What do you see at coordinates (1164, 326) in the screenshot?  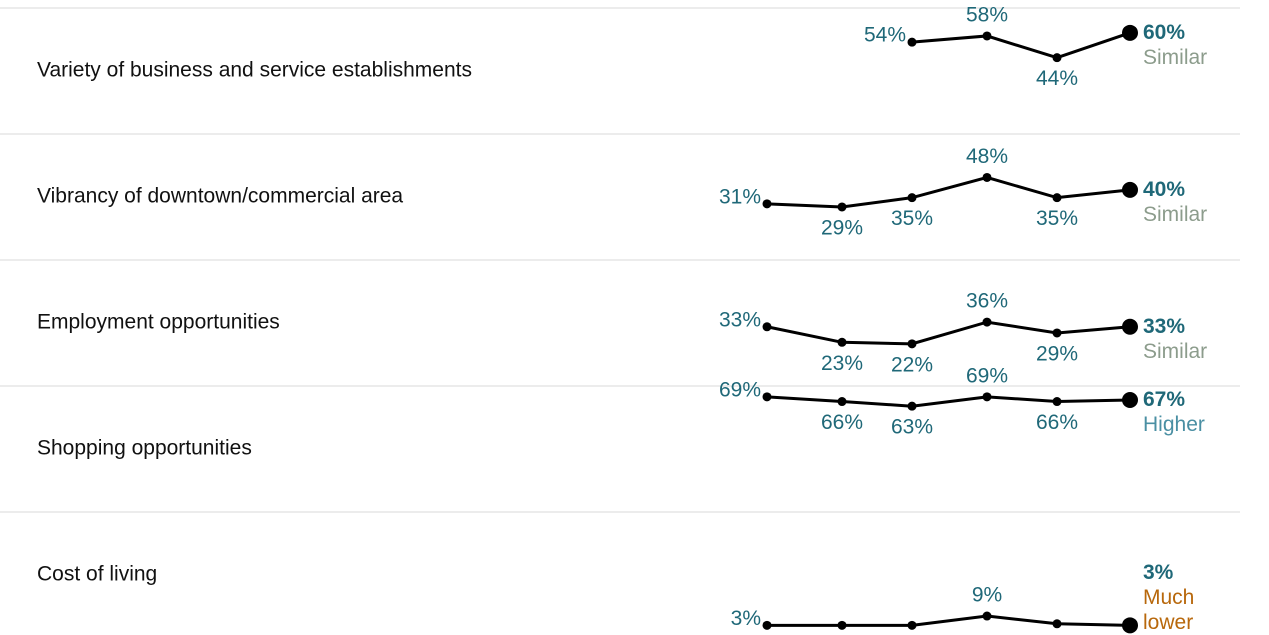 I see `end-value-label: 33%` at bounding box center [1164, 326].